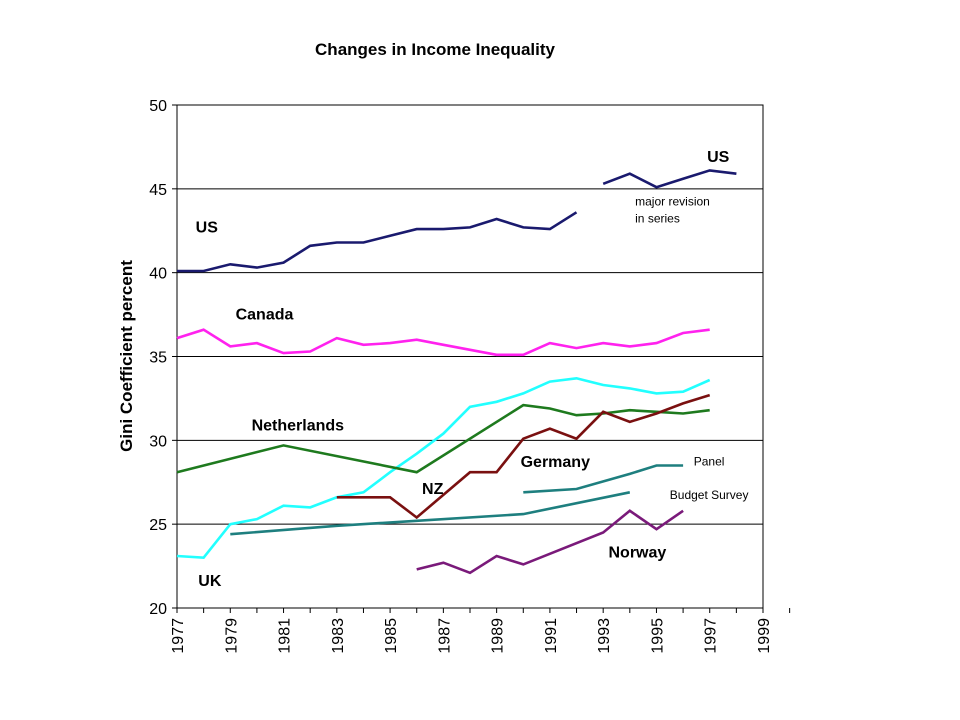 Image resolution: width=960 pixels, height=720 pixels. Describe the element at coordinates (231, 636) in the screenshot. I see `x-tick-label: 1979` at that location.